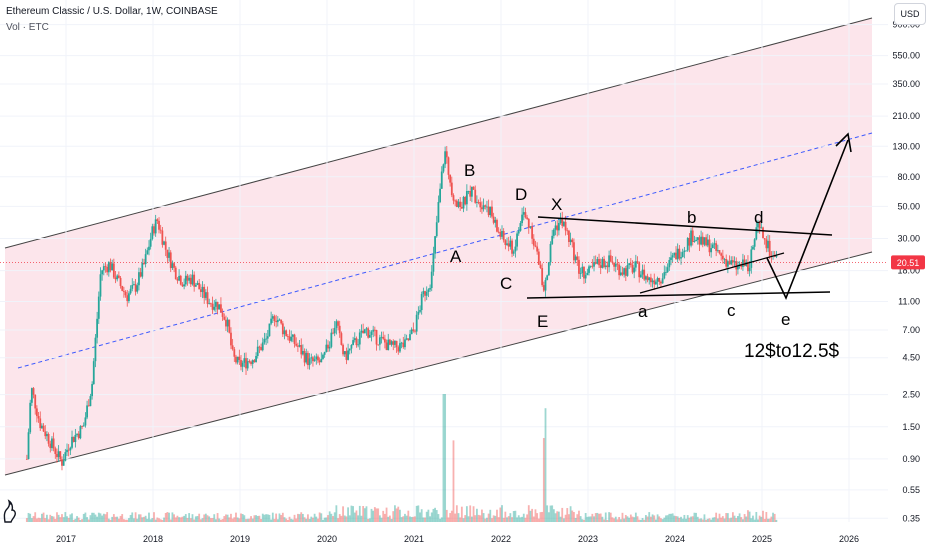  Describe the element at coordinates (906, 146) in the screenshot. I see `y-tick-label: 130.00` at that location.